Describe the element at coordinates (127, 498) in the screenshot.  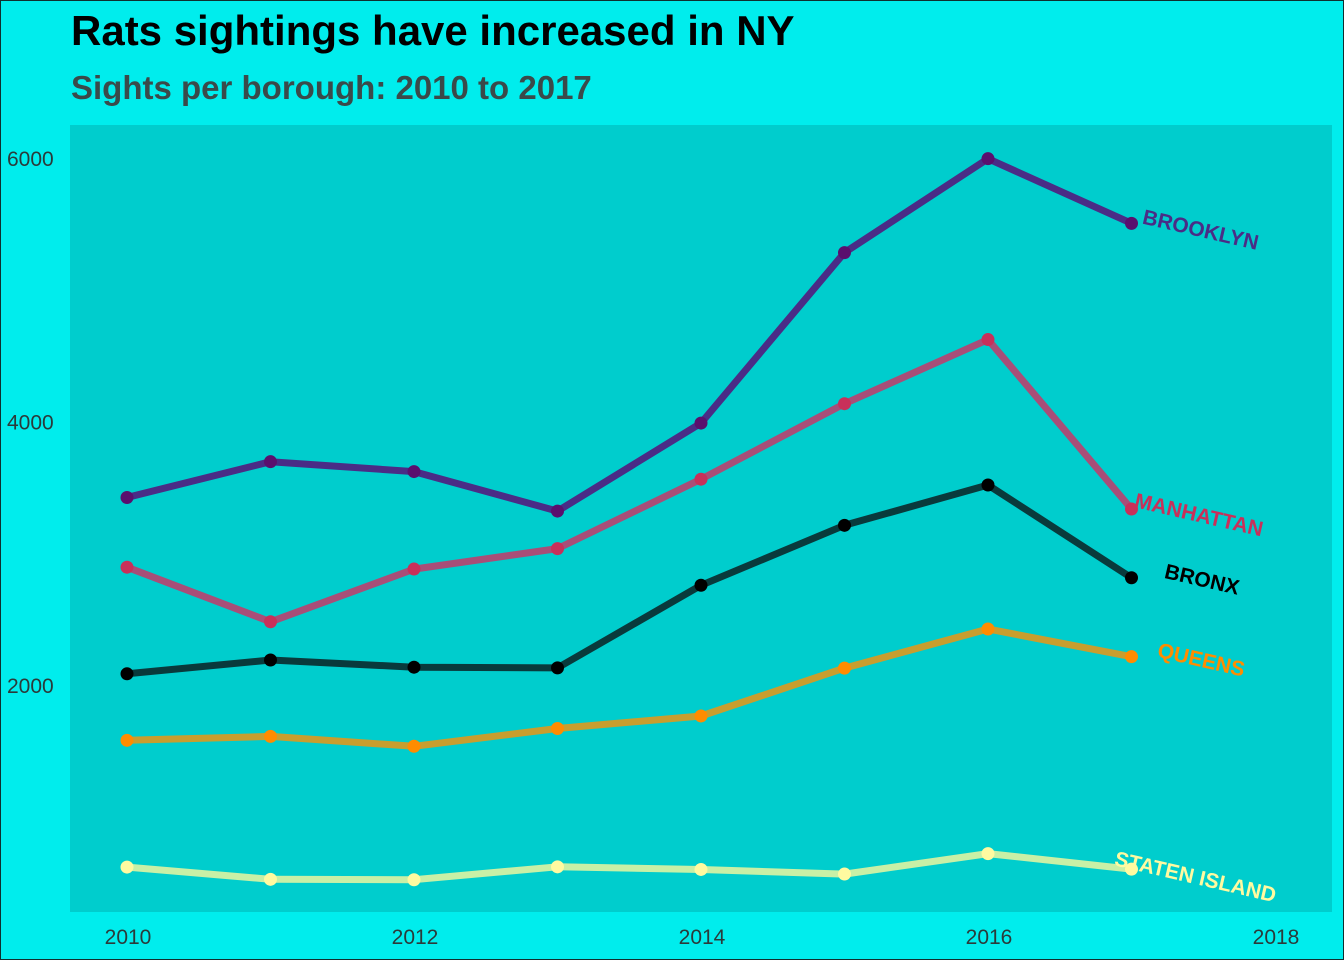
I see `data-point-brooklyn-2010` at that location.